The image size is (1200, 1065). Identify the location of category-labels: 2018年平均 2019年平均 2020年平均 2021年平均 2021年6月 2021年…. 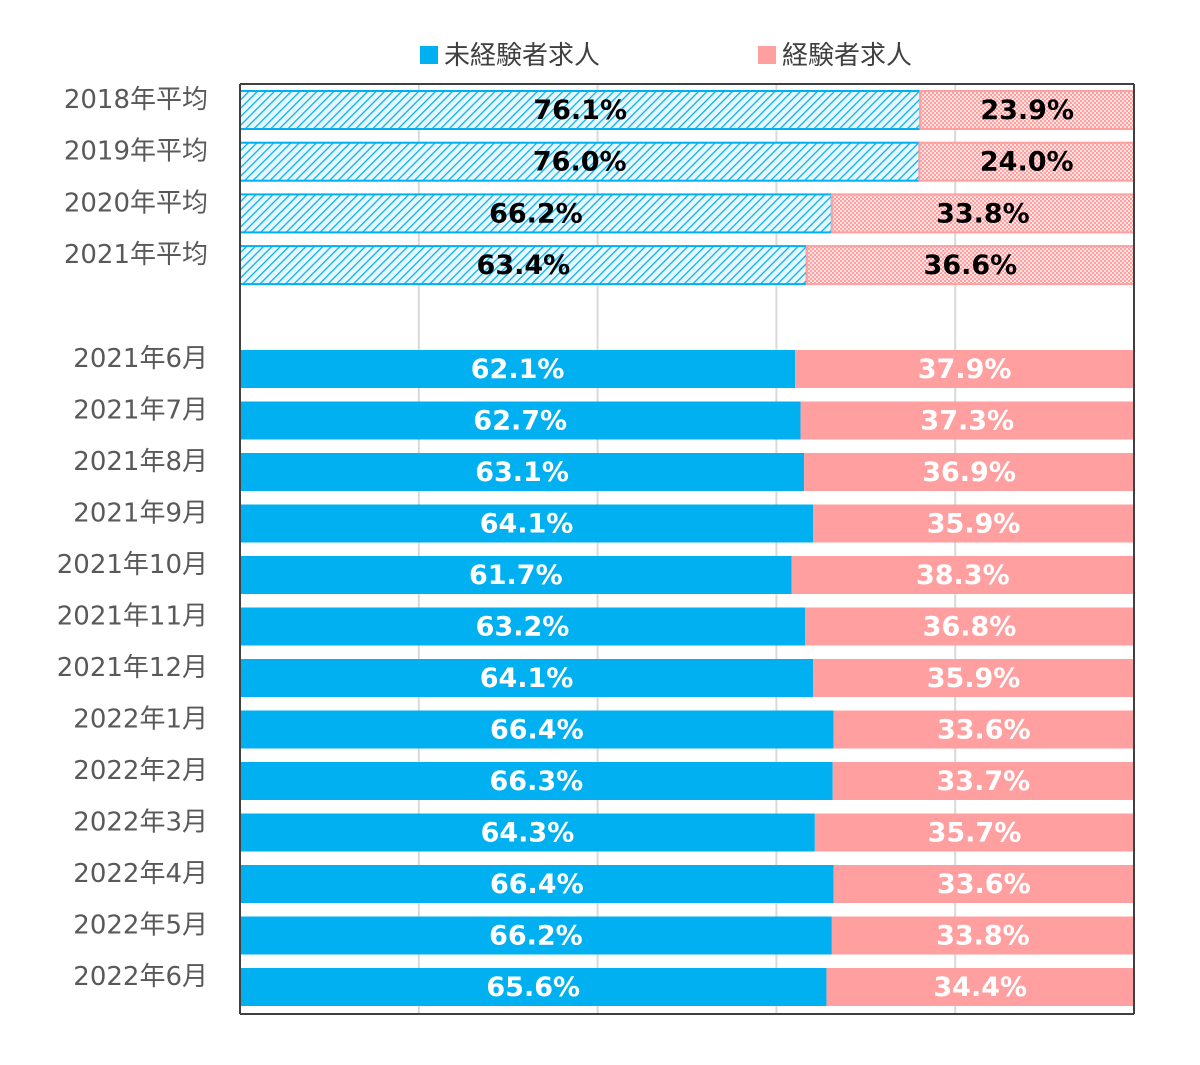
(132, 538).